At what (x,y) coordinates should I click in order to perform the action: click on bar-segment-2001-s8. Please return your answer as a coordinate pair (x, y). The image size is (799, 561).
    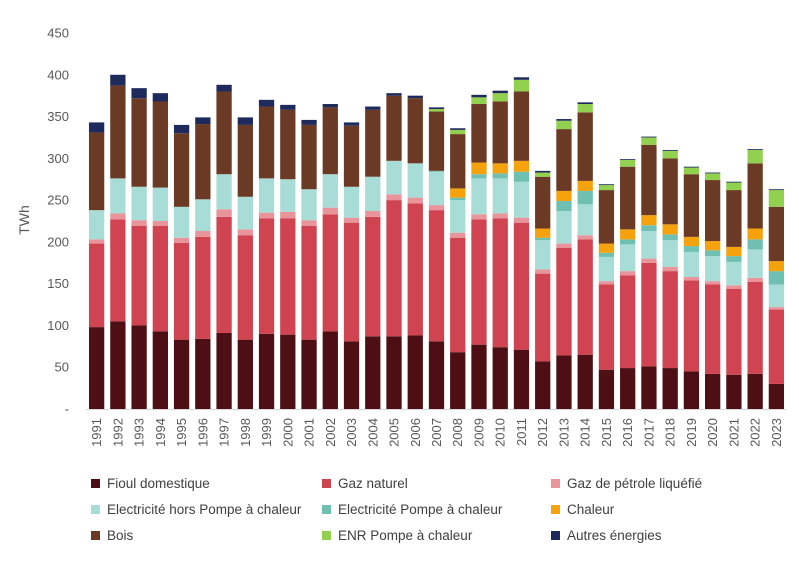
    Looking at the image, I should click on (309, 122).